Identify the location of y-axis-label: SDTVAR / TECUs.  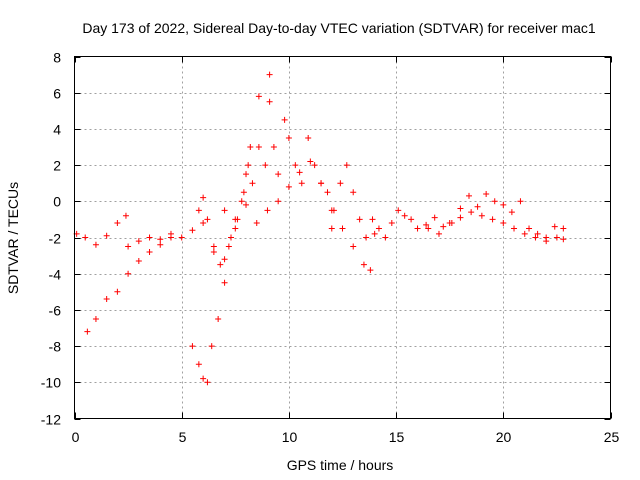
(13, 238).